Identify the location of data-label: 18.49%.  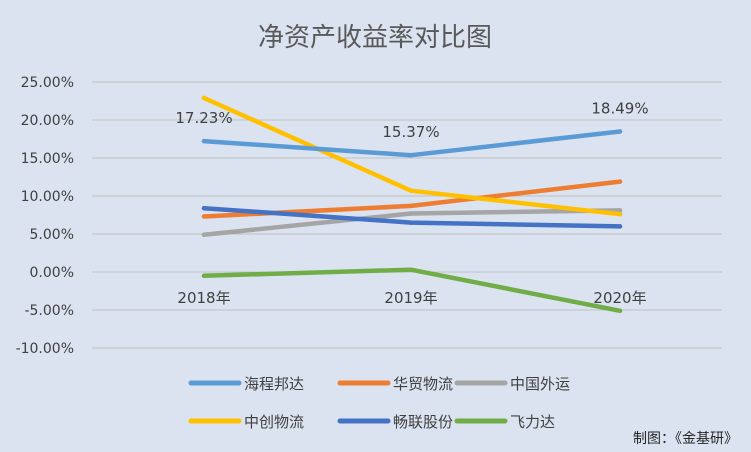
(619, 108).